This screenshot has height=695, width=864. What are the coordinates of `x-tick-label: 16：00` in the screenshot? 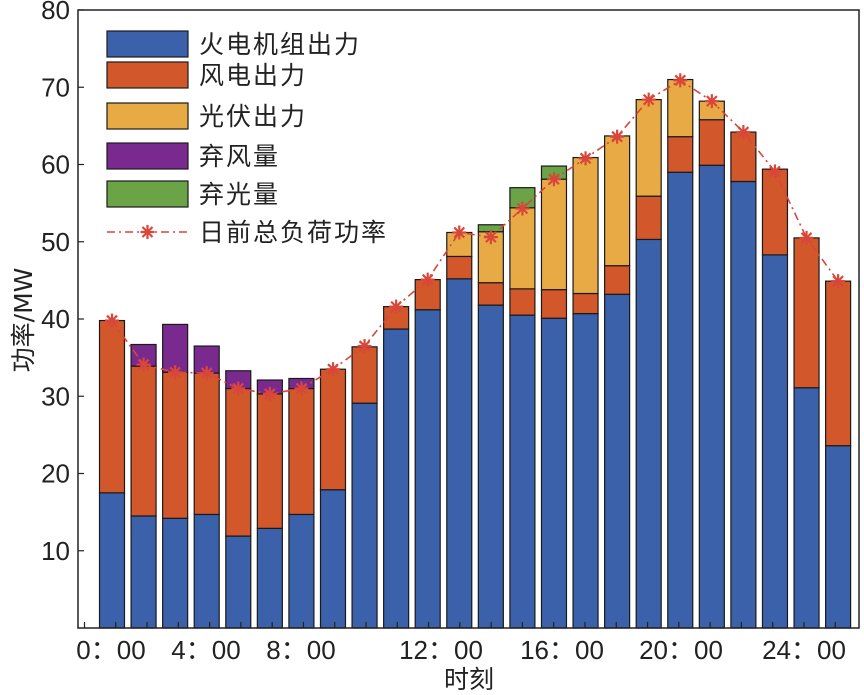 It's located at (562, 650).